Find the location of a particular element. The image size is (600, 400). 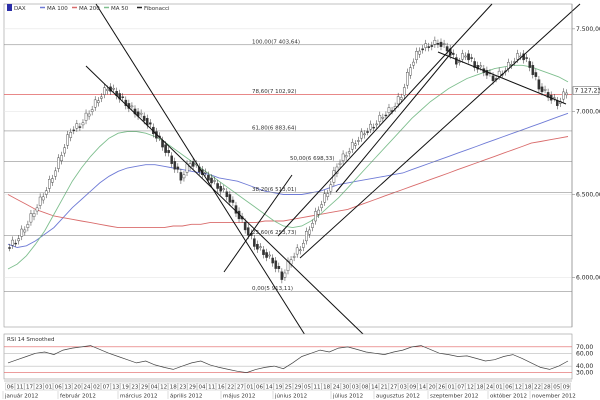

month-label: április 2012 is located at coordinates (186, 396).